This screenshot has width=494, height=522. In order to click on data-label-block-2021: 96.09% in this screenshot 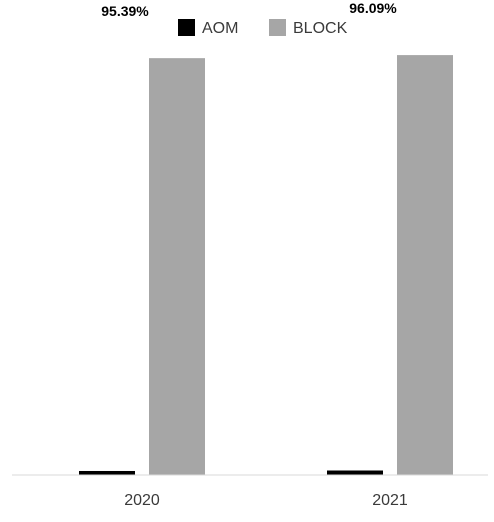, I will do `click(373, 8)`.